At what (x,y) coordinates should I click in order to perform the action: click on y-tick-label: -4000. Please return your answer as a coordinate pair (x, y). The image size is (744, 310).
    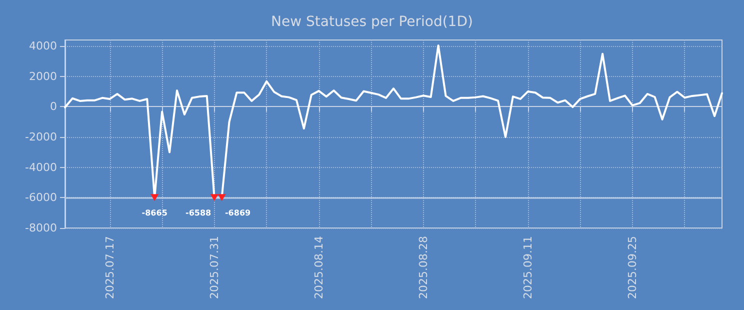
    Looking at the image, I should click on (41, 167).